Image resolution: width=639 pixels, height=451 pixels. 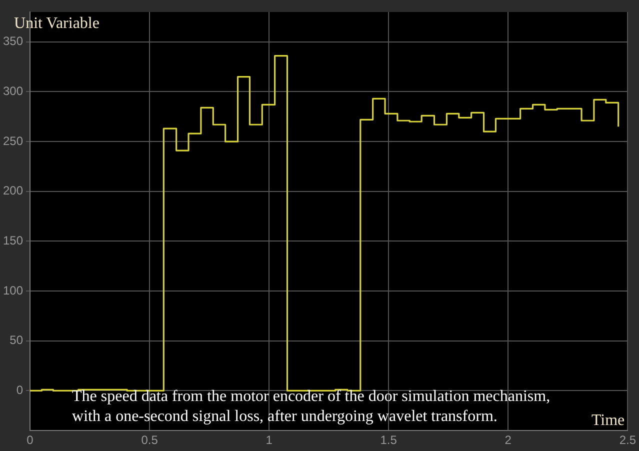 What do you see at coordinates (269, 440) in the screenshot?
I see `x-tick-label: 1` at bounding box center [269, 440].